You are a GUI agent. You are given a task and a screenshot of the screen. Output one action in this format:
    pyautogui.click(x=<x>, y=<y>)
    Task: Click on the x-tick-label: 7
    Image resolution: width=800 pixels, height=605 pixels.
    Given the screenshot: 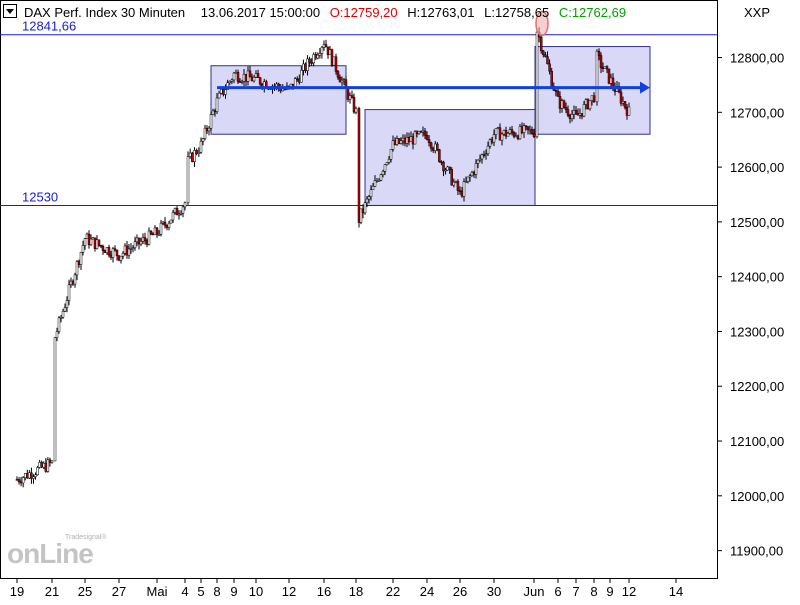 What is the action you would take?
    pyautogui.click(x=575, y=591)
    